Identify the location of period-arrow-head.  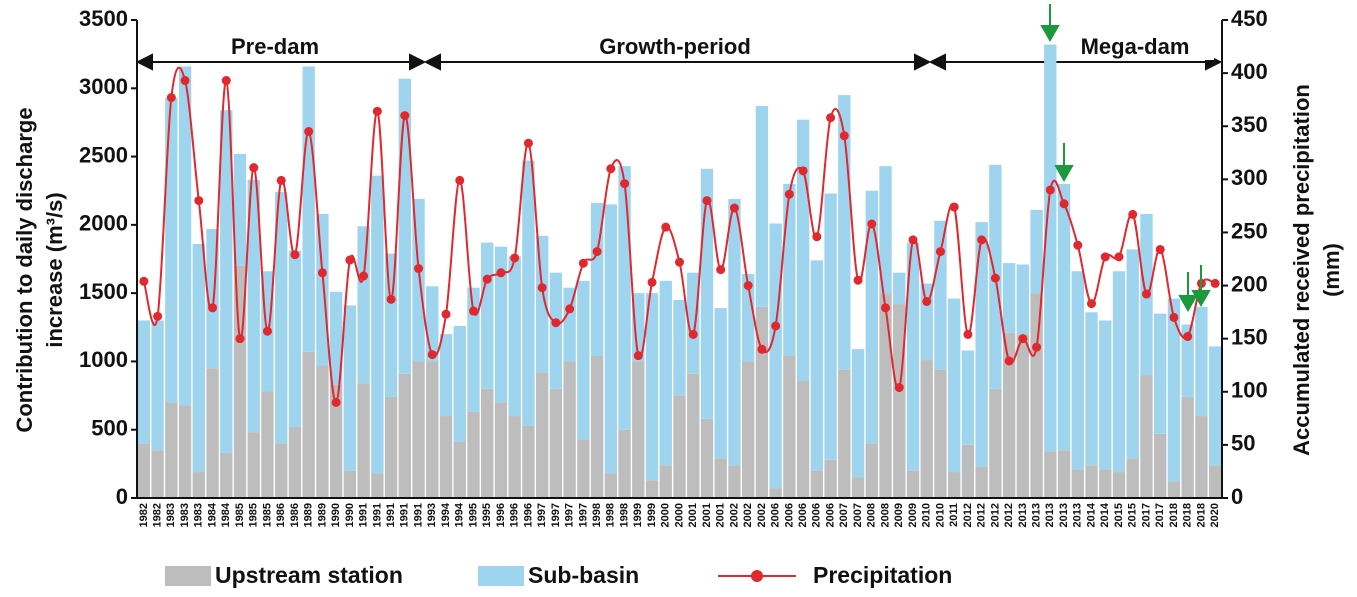
(281, 62).